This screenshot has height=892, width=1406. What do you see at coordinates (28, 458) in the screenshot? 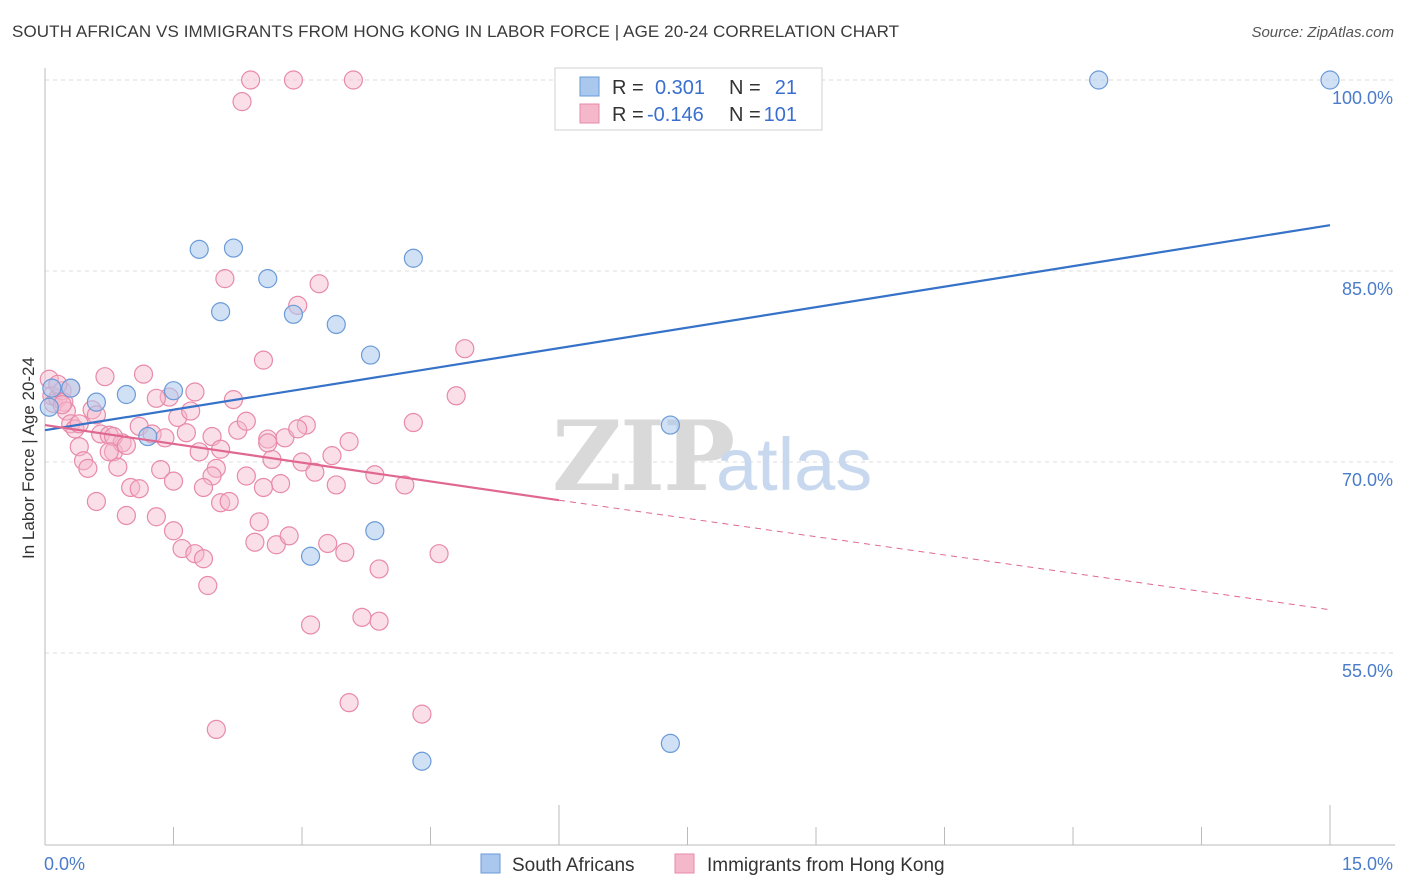
I see `y-axis-label: In Labor Force | Age 20-24` at bounding box center [28, 458].